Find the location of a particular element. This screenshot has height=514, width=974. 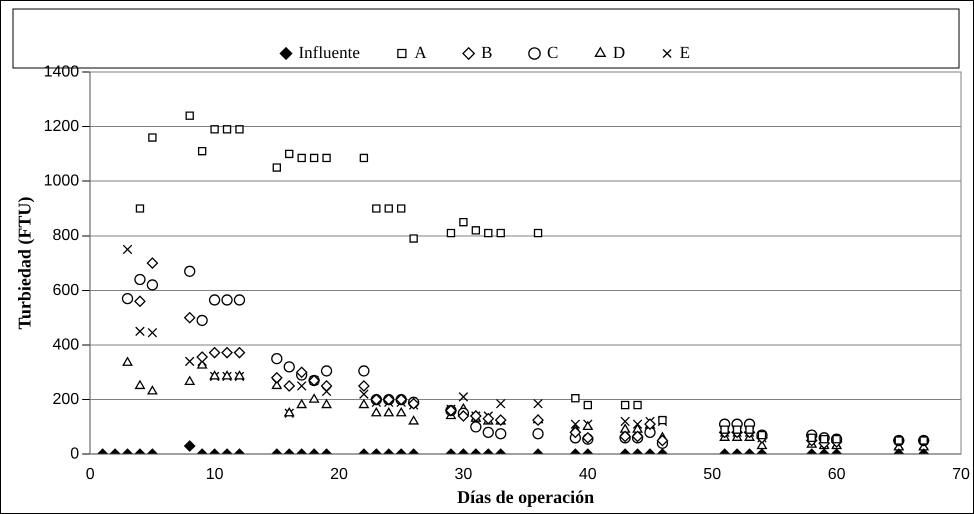

x-tick-label: 10 is located at coordinates (215, 475).